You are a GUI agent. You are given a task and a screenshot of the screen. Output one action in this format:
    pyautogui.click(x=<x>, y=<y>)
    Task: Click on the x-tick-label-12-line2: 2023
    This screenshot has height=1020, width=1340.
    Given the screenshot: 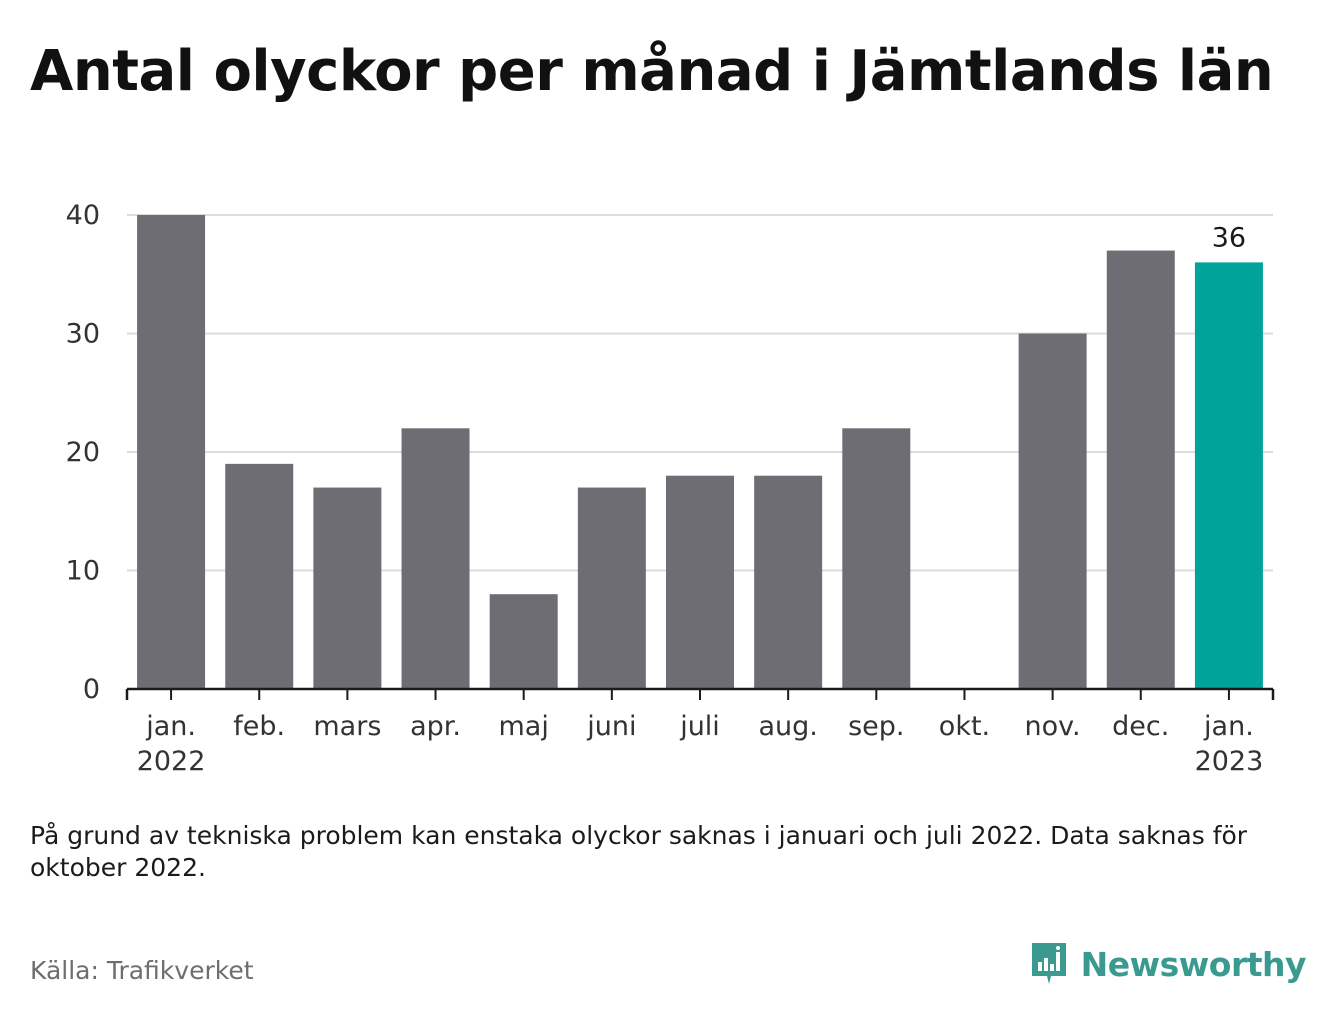 What is the action you would take?
    pyautogui.click(x=1229, y=761)
    